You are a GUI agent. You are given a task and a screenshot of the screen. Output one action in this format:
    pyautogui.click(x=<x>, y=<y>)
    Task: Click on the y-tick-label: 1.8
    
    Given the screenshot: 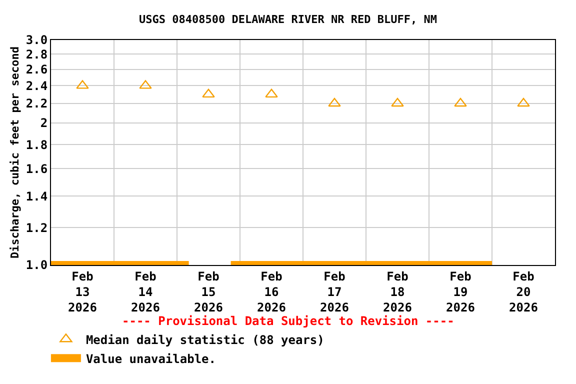 What is the action you would take?
    pyautogui.click(x=37, y=145)
    